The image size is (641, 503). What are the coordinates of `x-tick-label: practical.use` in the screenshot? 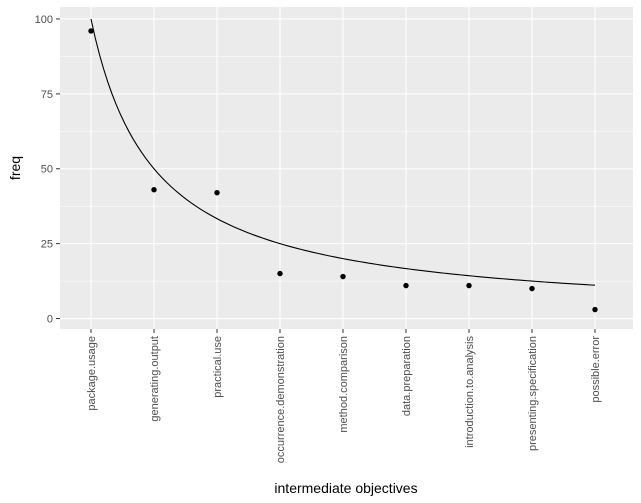 It's located at (218, 367).